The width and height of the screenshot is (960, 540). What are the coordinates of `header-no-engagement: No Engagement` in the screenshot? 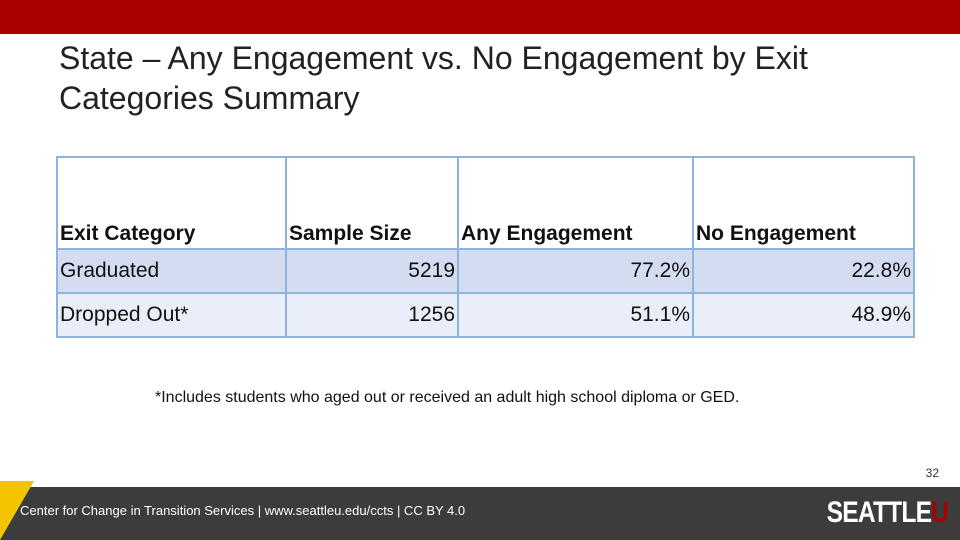 It's located at (803, 203).